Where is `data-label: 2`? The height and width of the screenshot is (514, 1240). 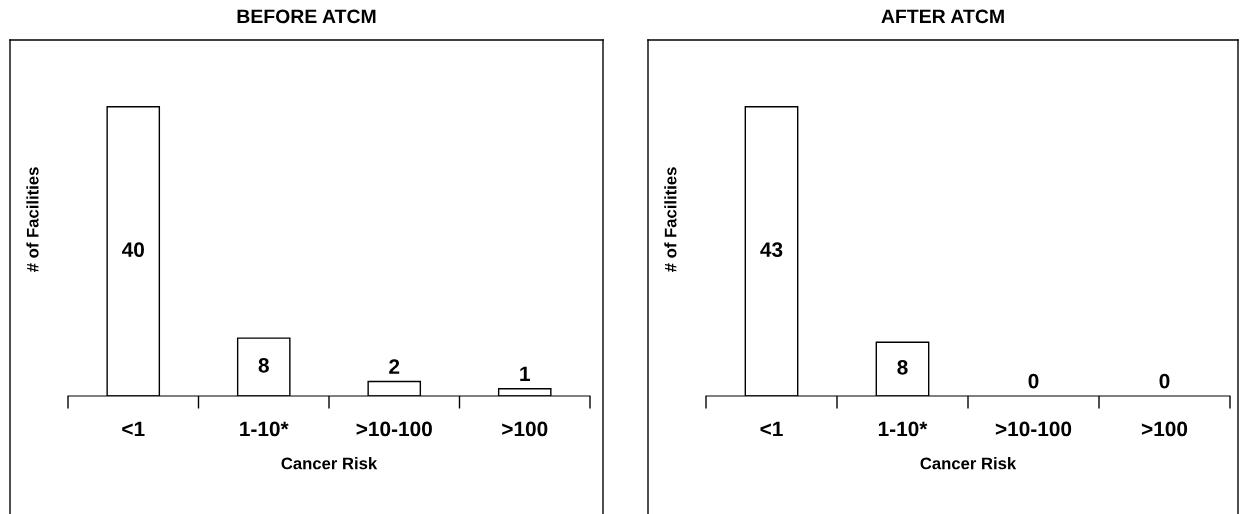
data-label: 2 is located at coordinates (394, 366).